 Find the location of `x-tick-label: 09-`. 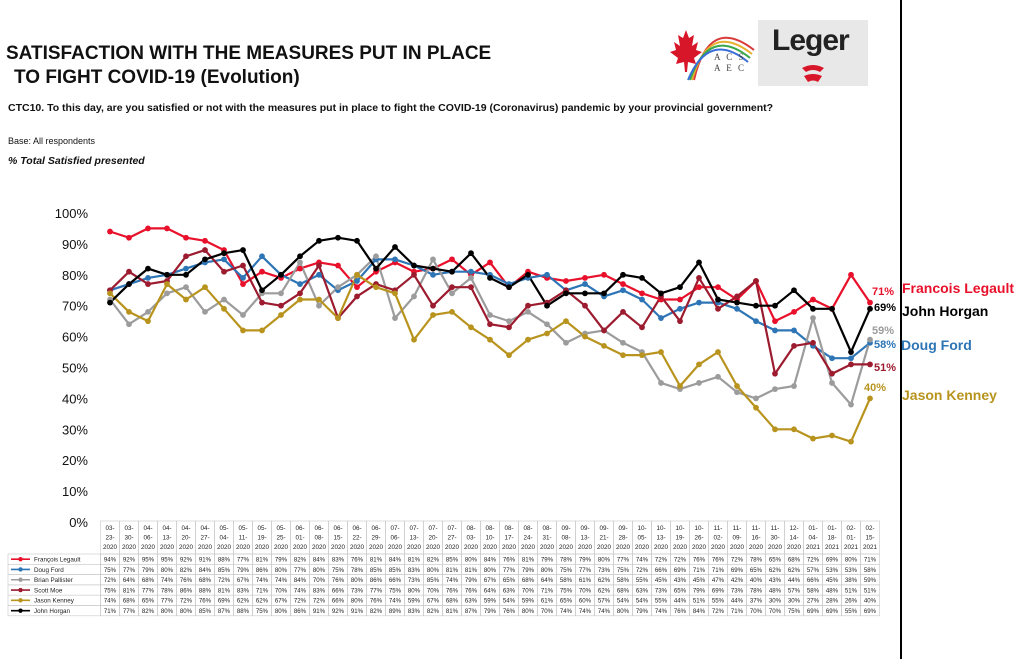

x-tick-label: 09- is located at coordinates (584, 528).